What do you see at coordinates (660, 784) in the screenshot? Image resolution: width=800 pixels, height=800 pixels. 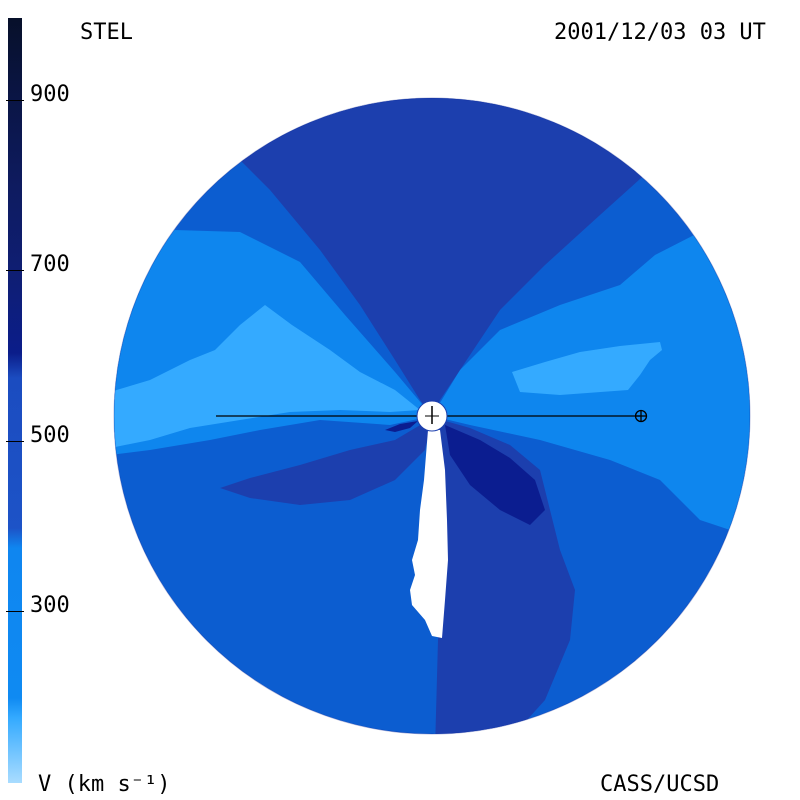 I see `credit-label: CASS/UCSD` at bounding box center [660, 784].